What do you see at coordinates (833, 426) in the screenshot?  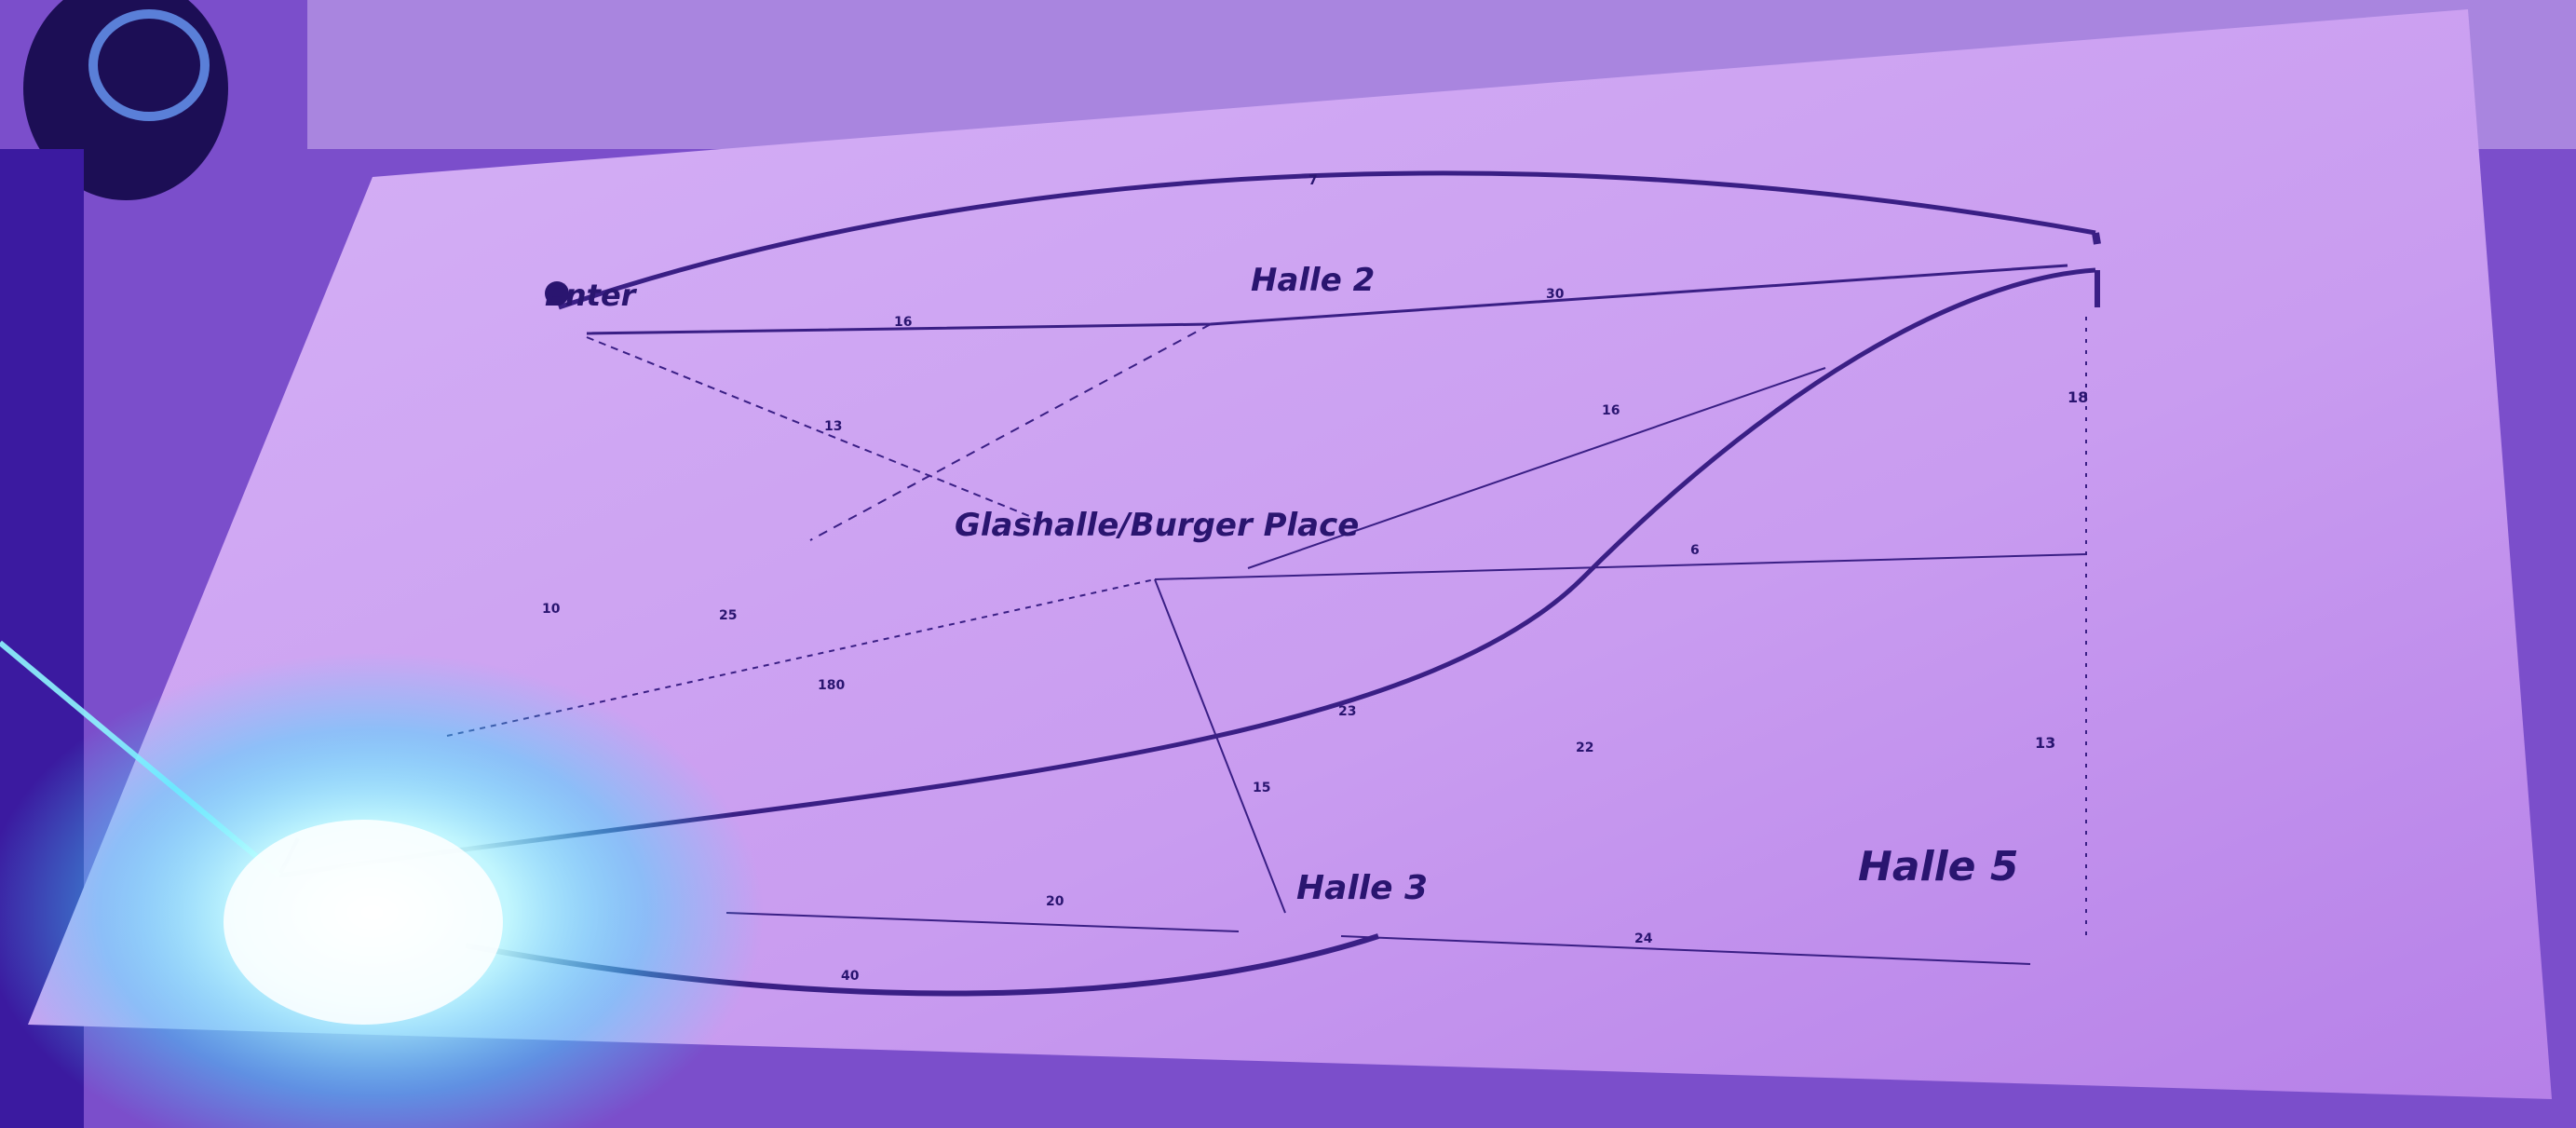 I see `weight-enter-down: 13` at bounding box center [833, 426].